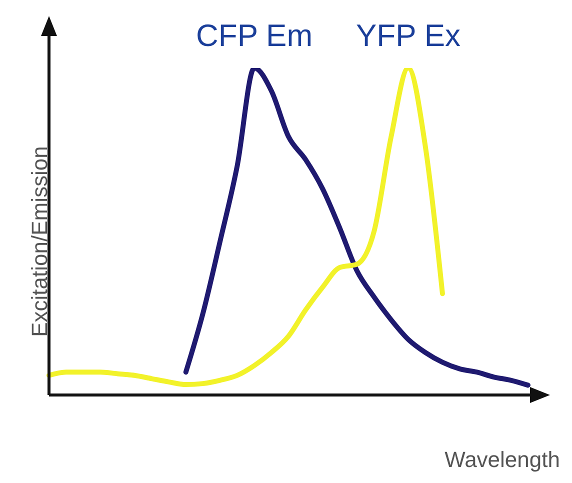  I want to click on y-axis-title: Excitation/Emission, so click(39, 241).